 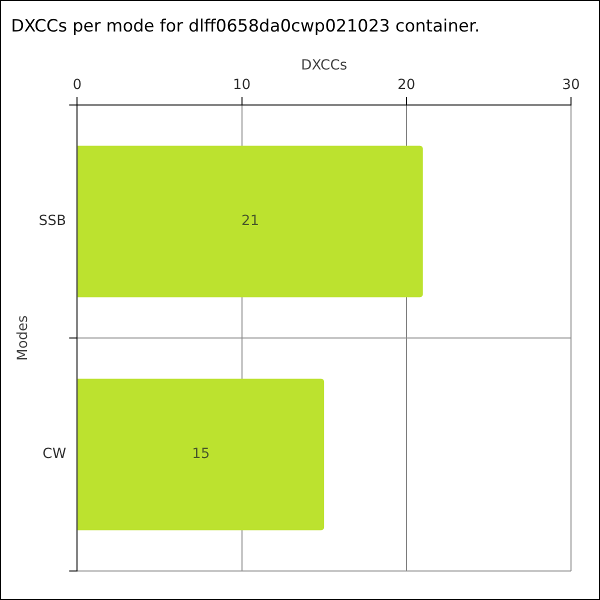 What do you see at coordinates (406, 85) in the screenshot?
I see `x-tick-label: 20` at bounding box center [406, 85].